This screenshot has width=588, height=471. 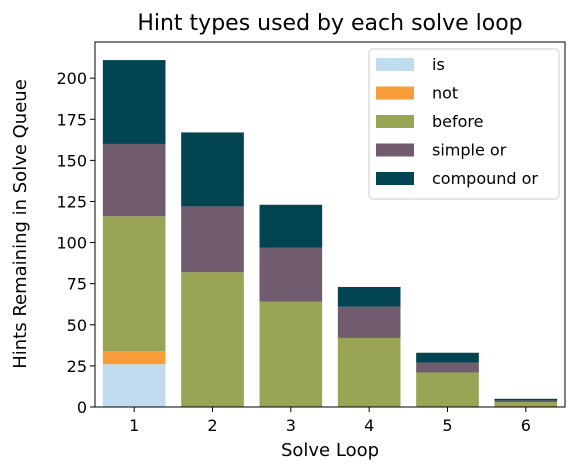 What do you see at coordinates (330, 450) in the screenshot?
I see `x-axis-label: Solve Loop` at bounding box center [330, 450].